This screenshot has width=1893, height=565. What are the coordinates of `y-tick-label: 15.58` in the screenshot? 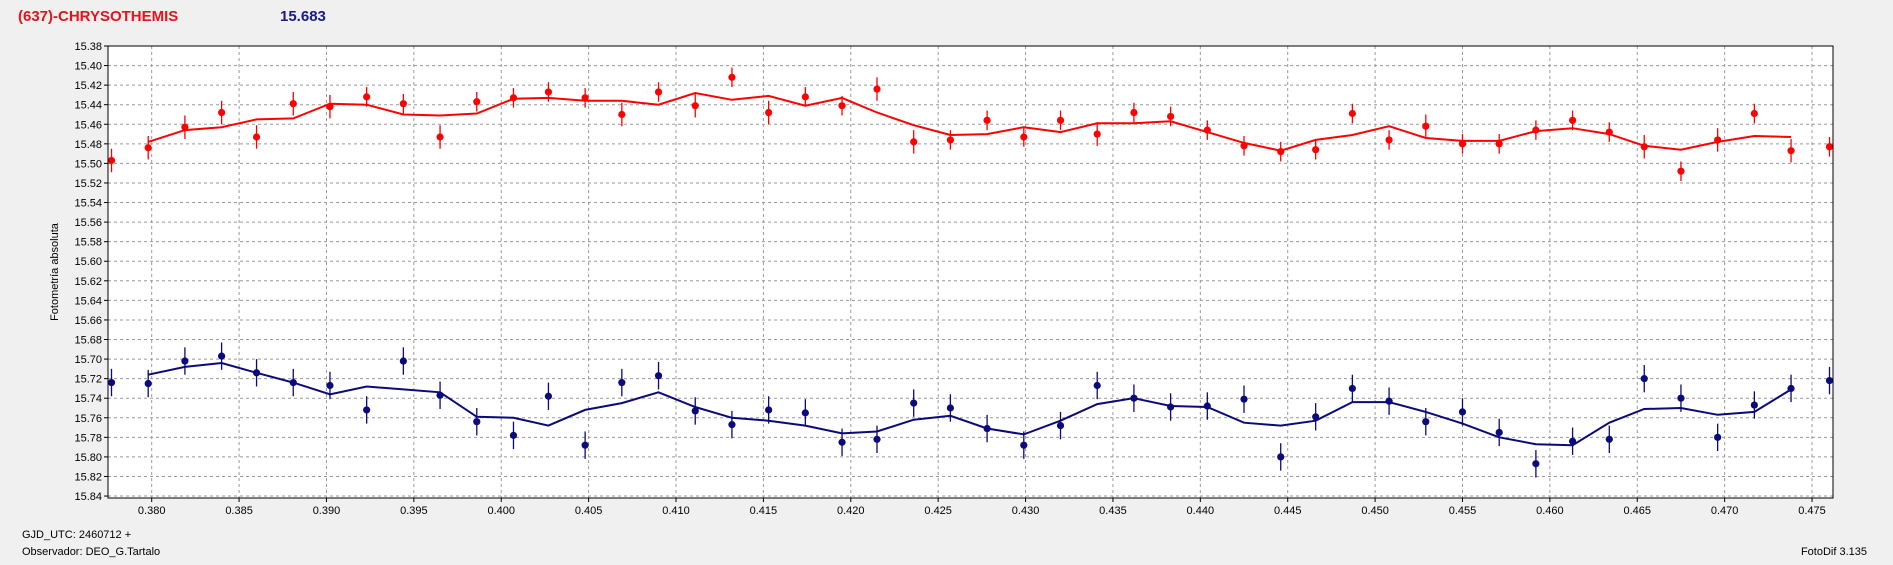 It's located at (88, 243).